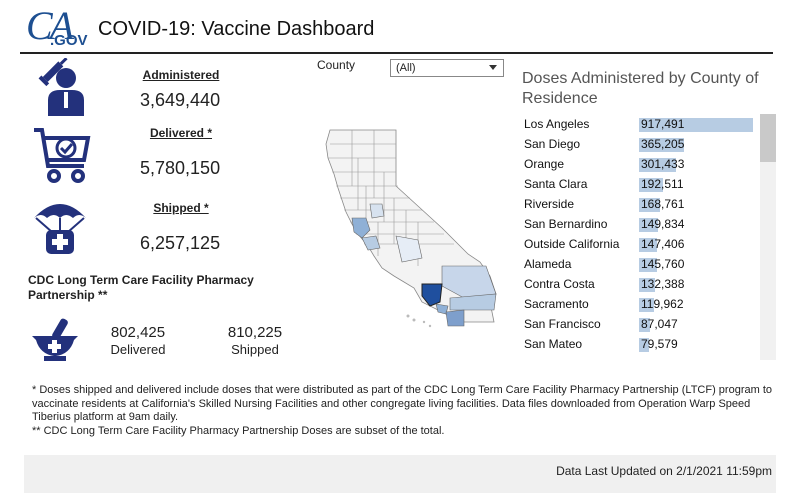 This screenshot has width=794, height=493. I want to click on county-row: Outside California 147,406, so click(640, 244).